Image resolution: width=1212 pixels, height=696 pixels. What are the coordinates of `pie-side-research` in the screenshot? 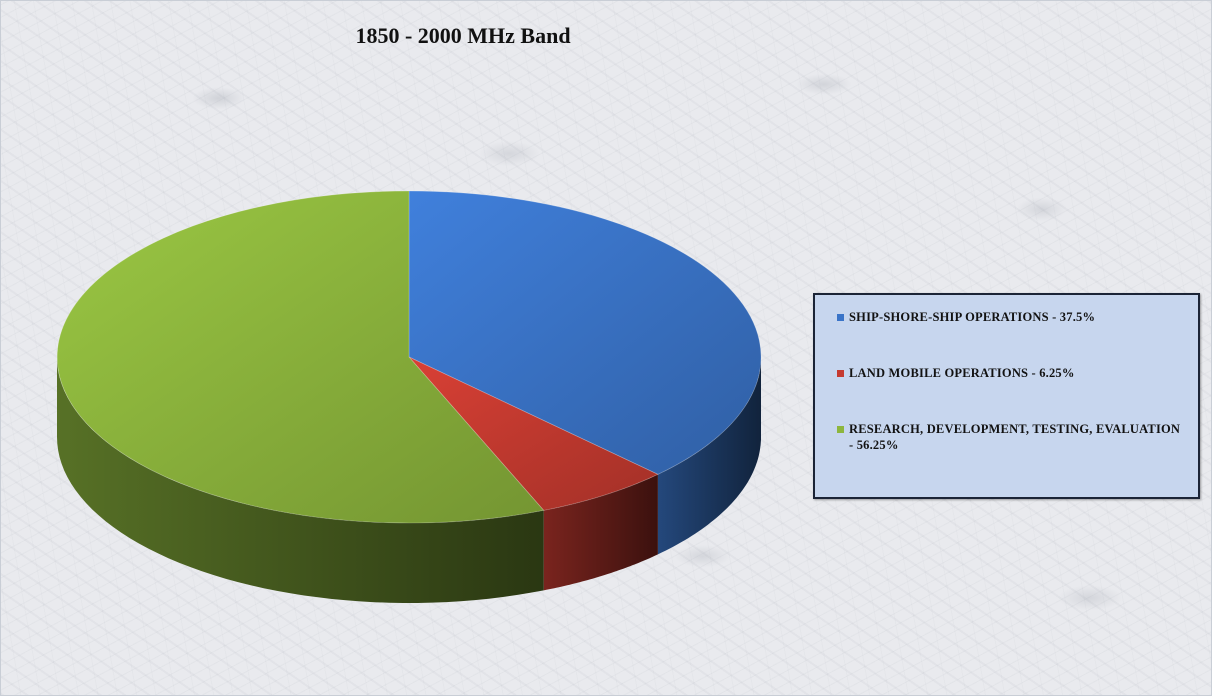 It's located at (300, 480).